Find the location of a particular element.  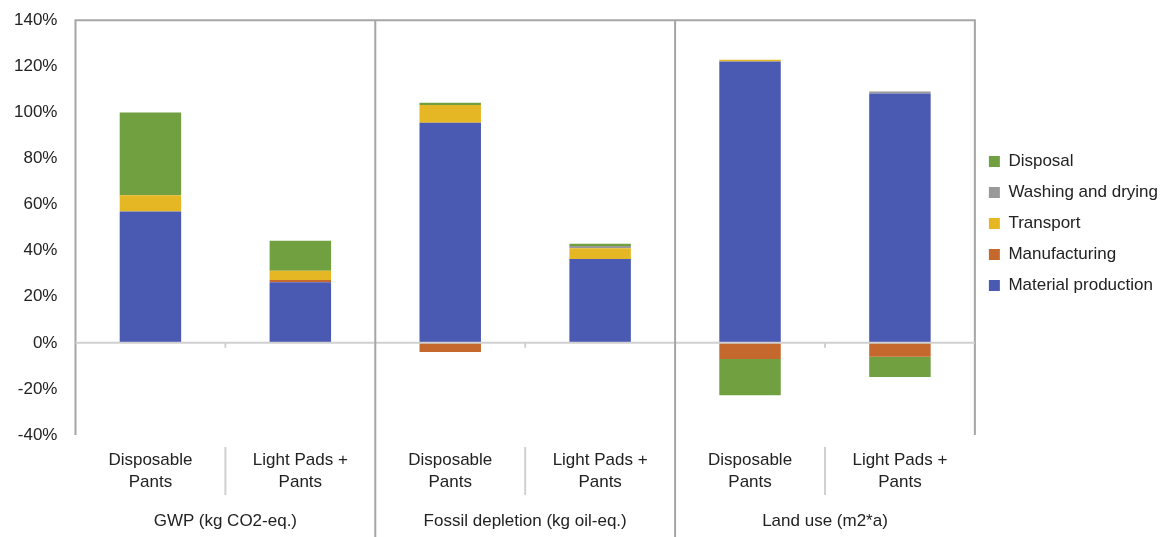

y-tick-label: 120% is located at coordinates (36, 65).